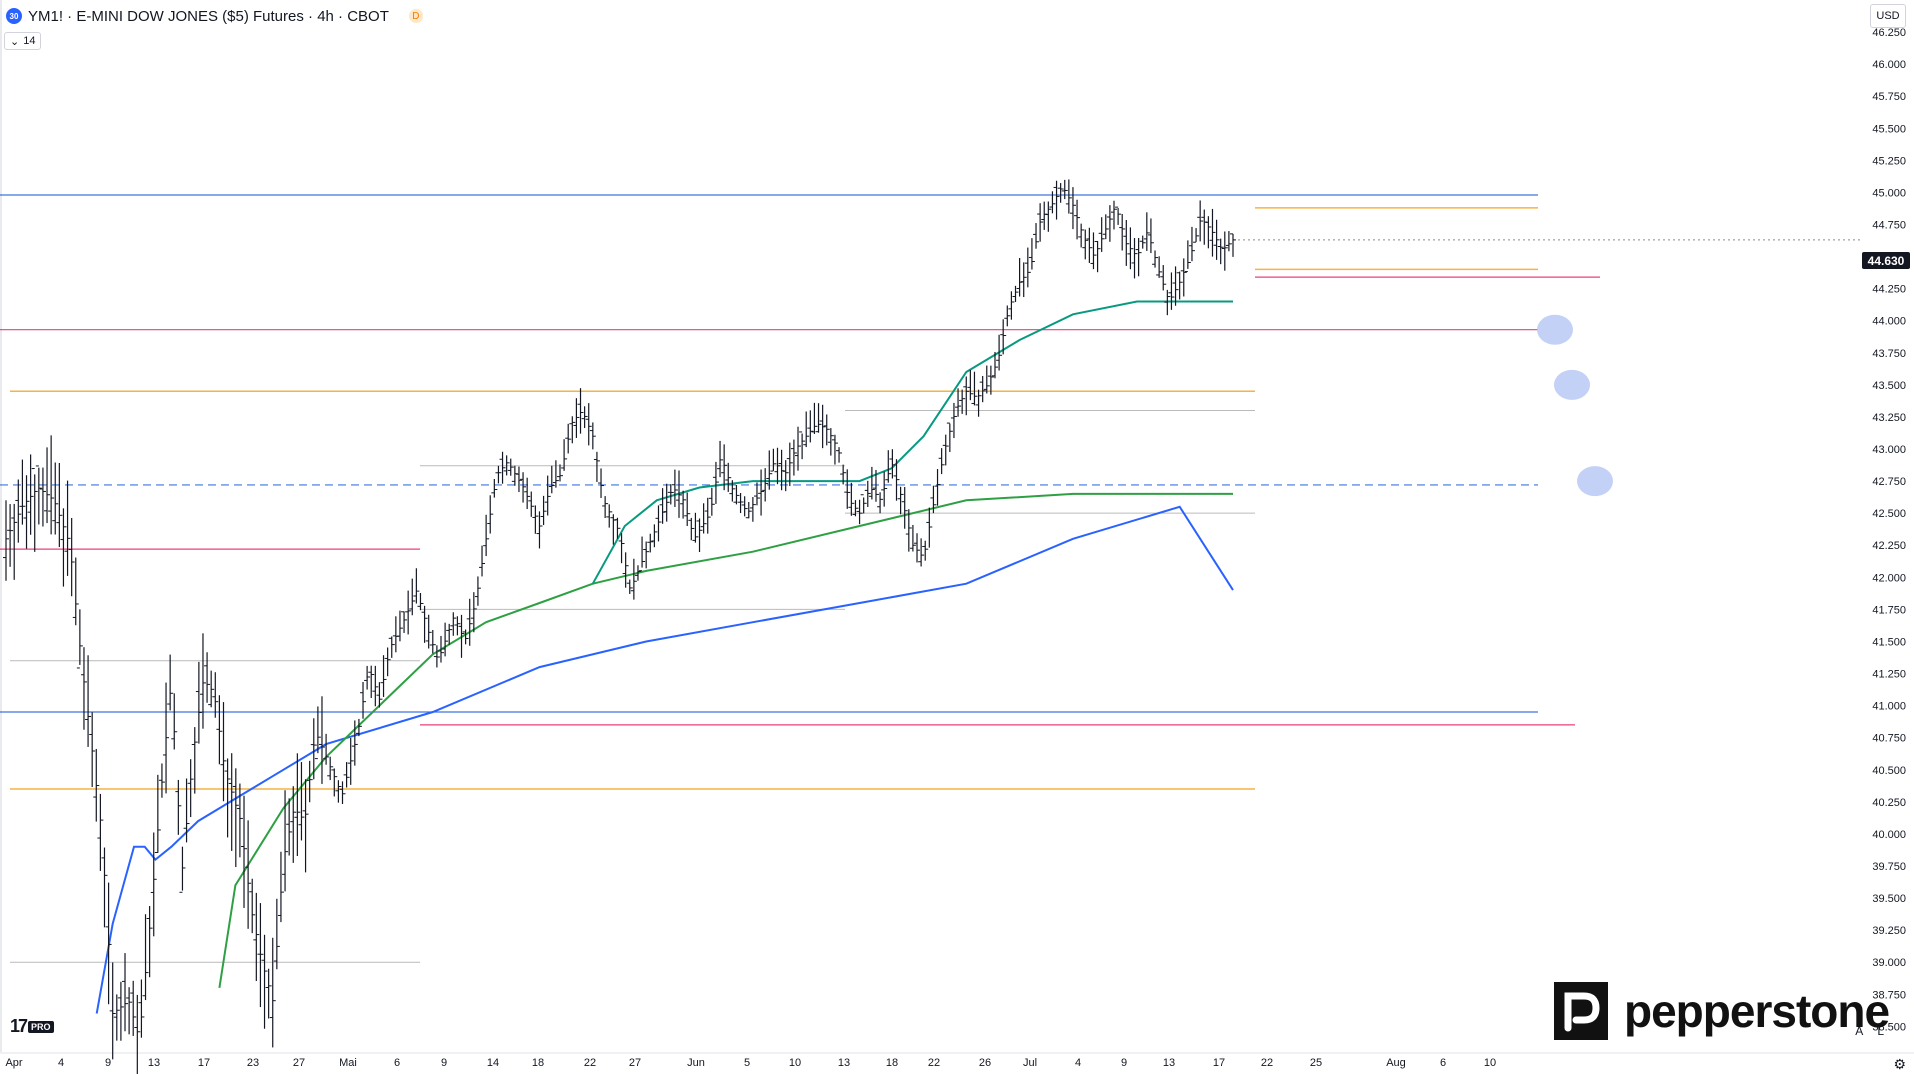 The height and width of the screenshot is (1074, 1914). What do you see at coordinates (1889, 418) in the screenshot?
I see `y-tick-label: 43.250` at bounding box center [1889, 418].